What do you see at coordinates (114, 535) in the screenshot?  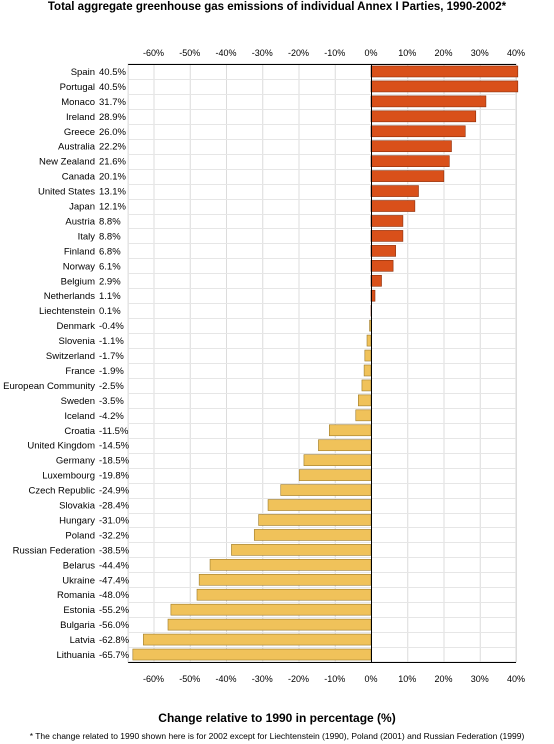 I see `value-label: -32.2%` at bounding box center [114, 535].